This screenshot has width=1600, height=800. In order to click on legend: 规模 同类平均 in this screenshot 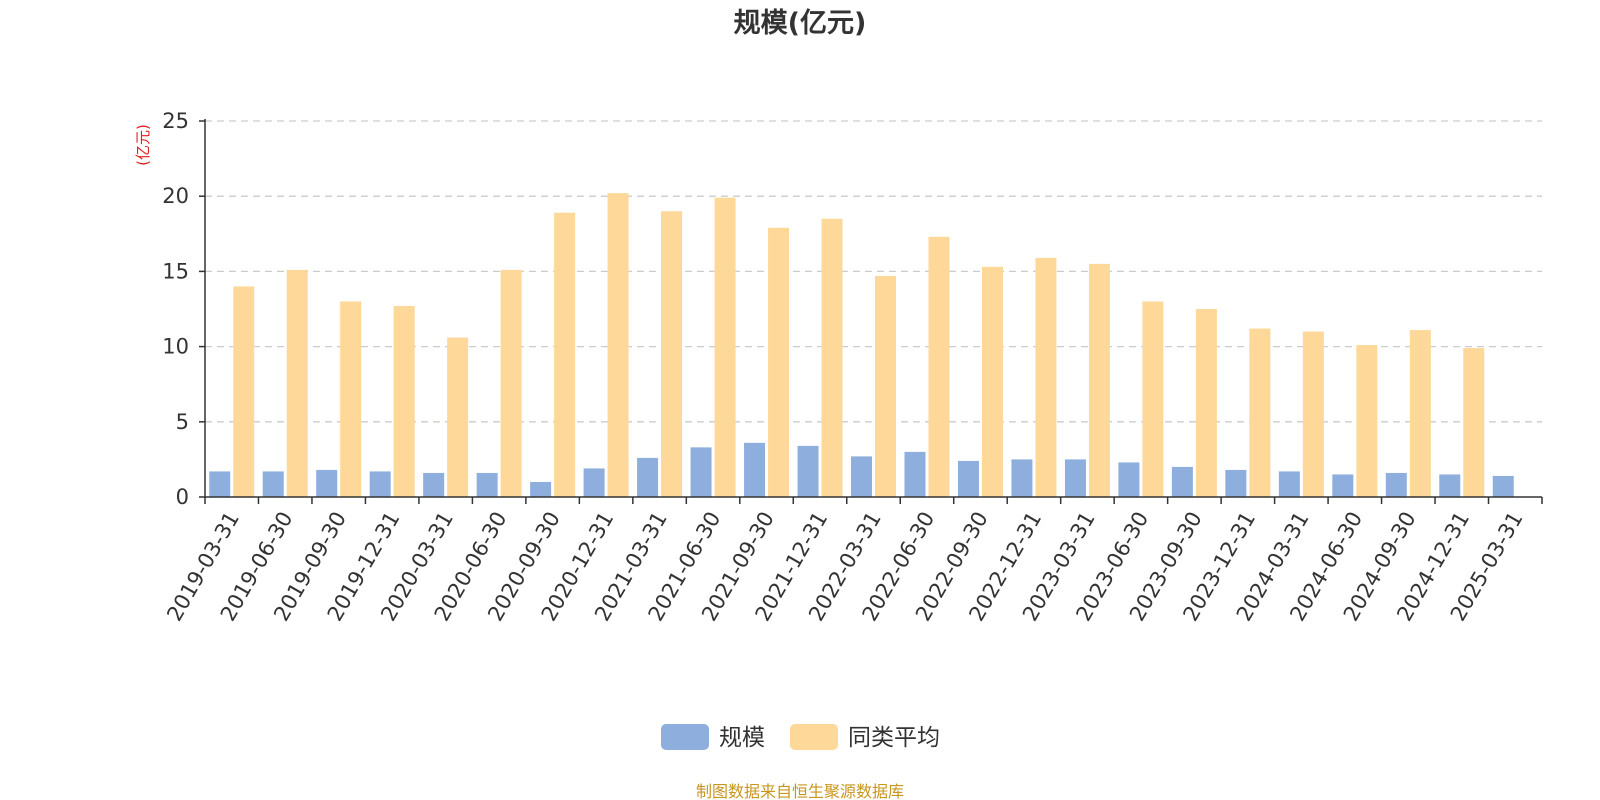, I will do `click(800, 737)`.